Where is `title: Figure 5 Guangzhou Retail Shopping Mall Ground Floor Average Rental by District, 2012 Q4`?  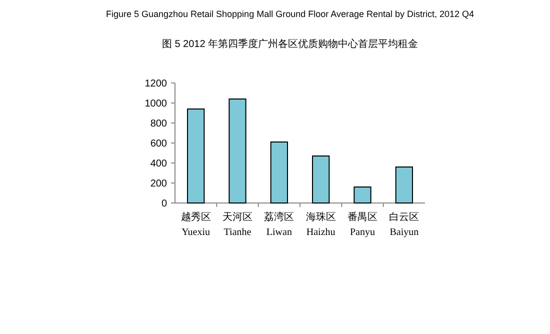
title: Figure 5 Guangzhou Retail Shopping Mall Ground Floor Average Rental by District, 2012 Q4 is located at coordinates (290, 14).